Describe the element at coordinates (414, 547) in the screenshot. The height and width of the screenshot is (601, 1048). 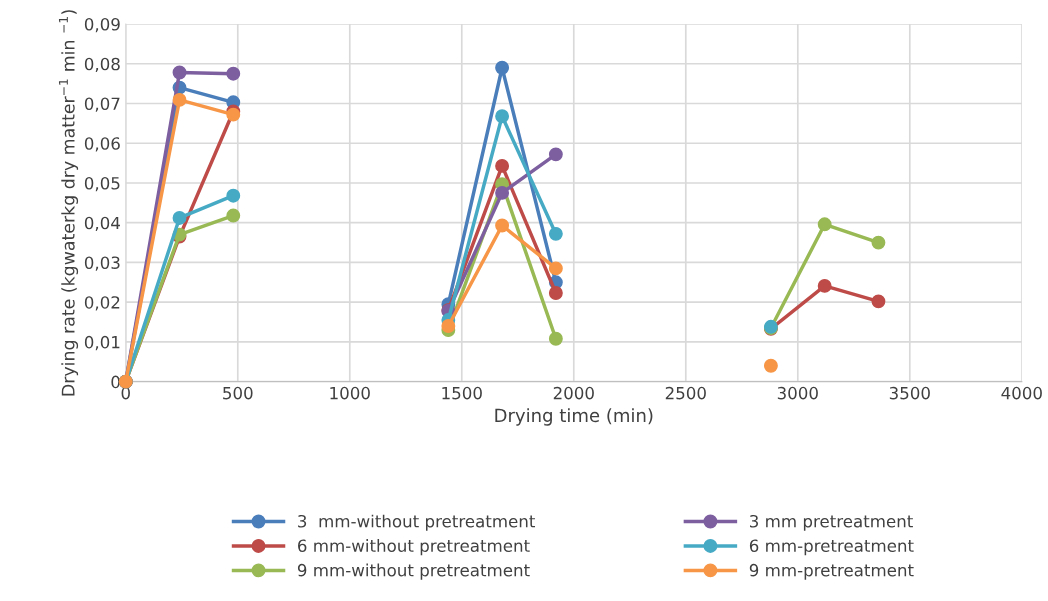
I see `legend-label: 6 mm-without pretreatment` at that location.